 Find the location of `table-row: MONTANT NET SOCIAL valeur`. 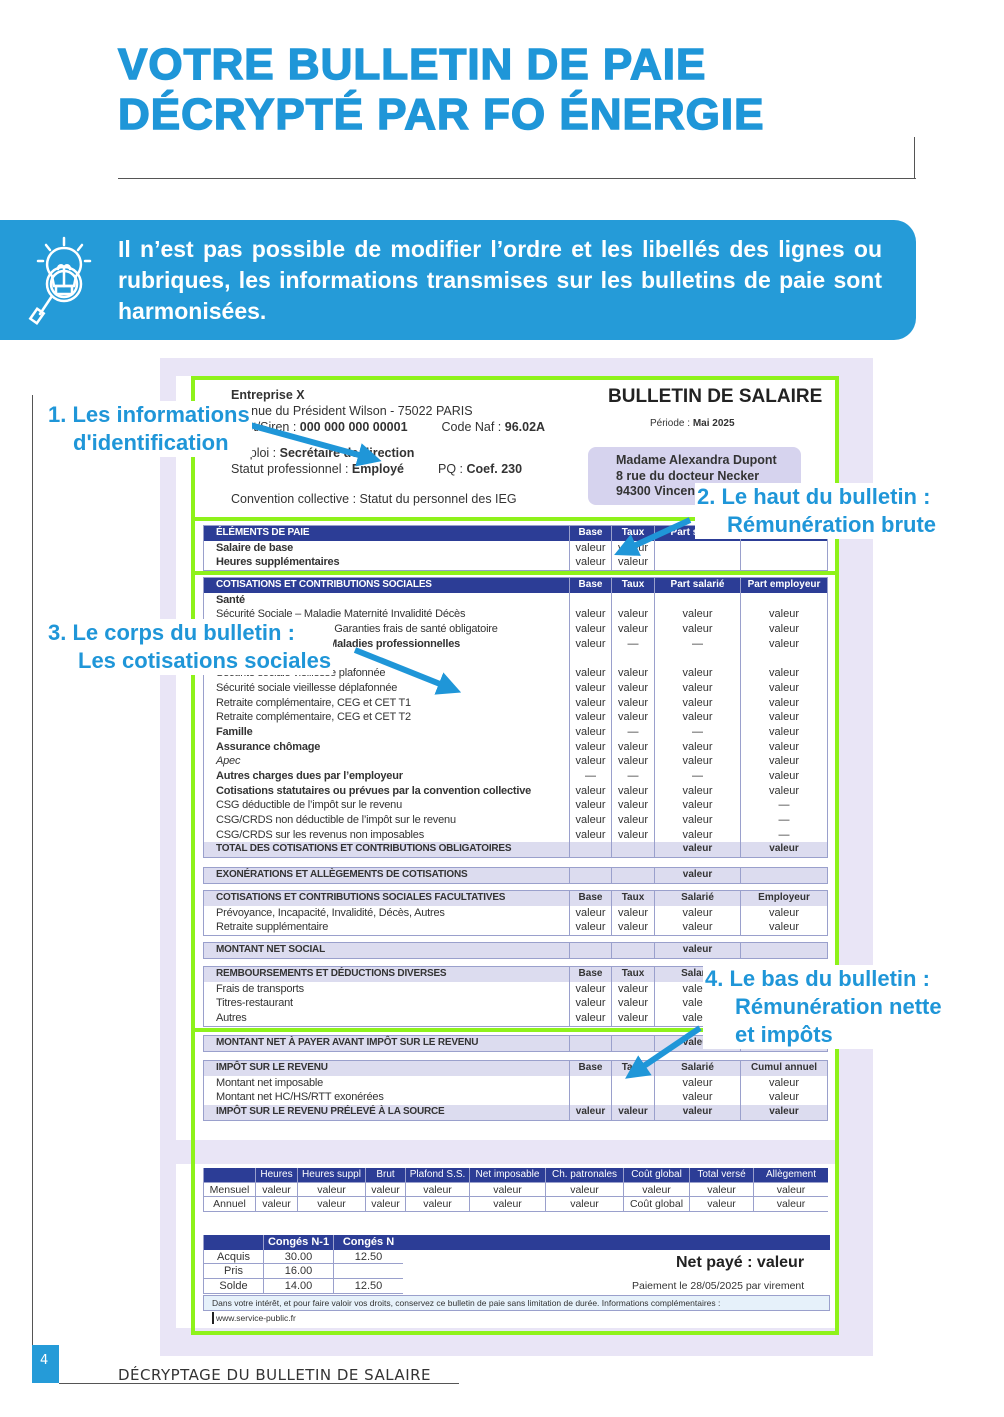

table-row: MONTANT NET SOCIAL valeur is located at coordinates (515, 950).